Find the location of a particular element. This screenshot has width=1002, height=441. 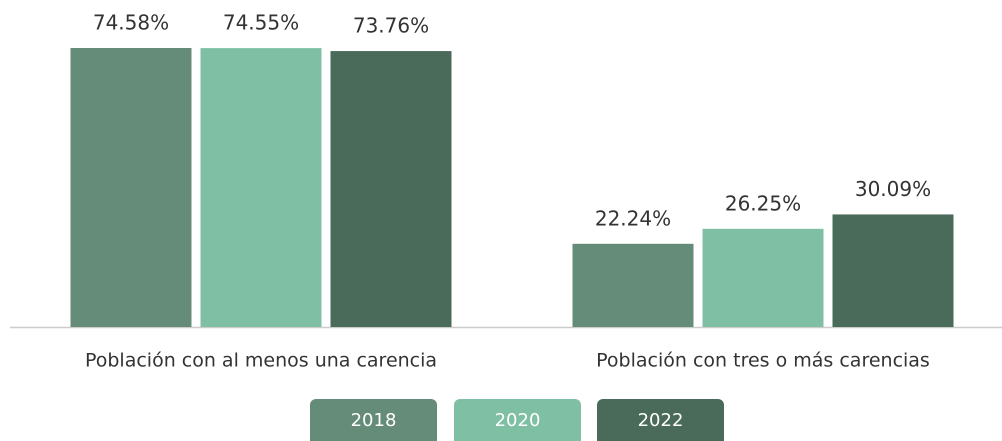

legend-label: 2018 is located at coordinates (374, 420).